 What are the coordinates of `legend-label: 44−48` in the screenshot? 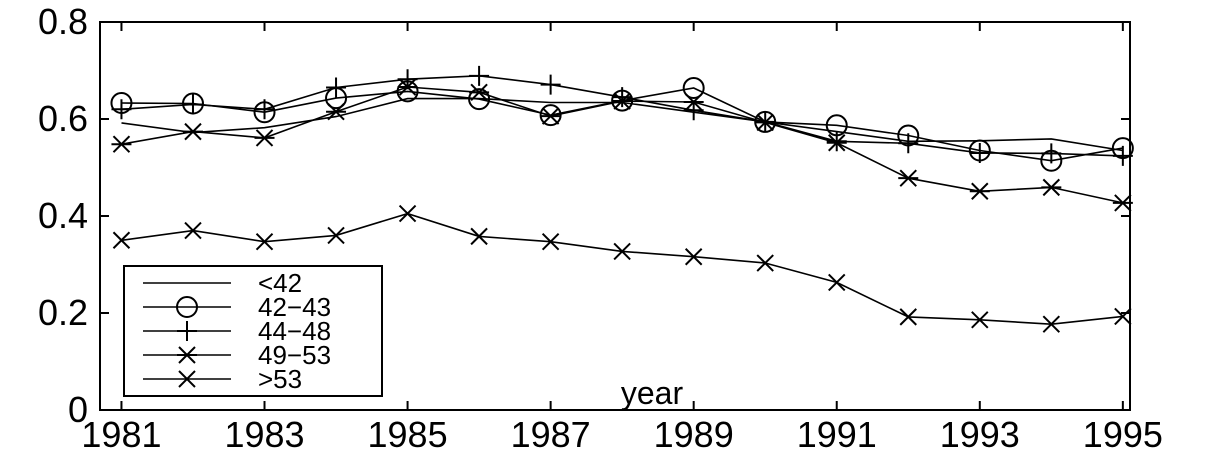 It's located at (294, 331).